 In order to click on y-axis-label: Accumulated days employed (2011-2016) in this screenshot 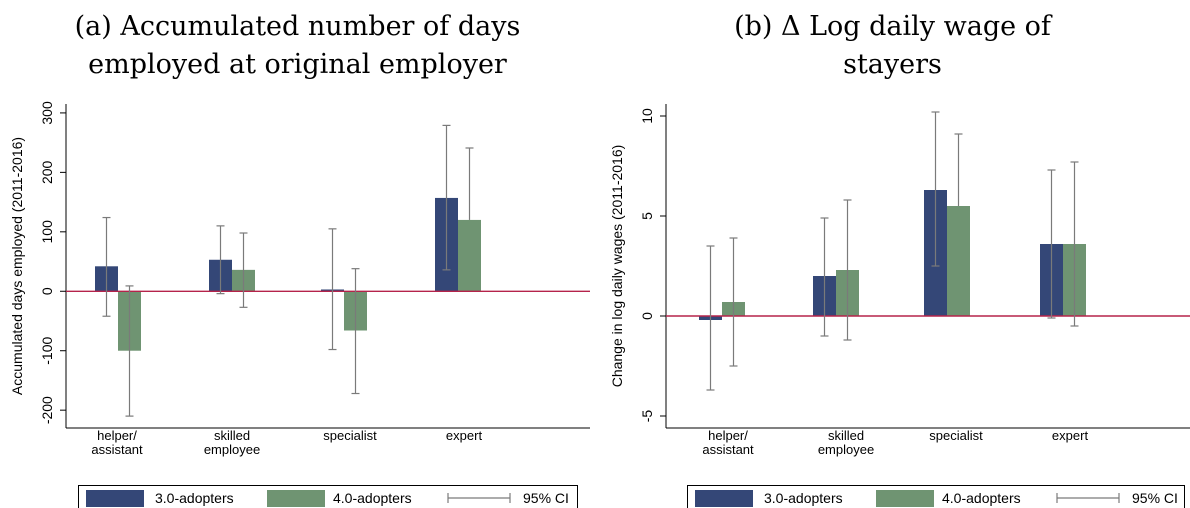, I will do `click(17, 266)`.